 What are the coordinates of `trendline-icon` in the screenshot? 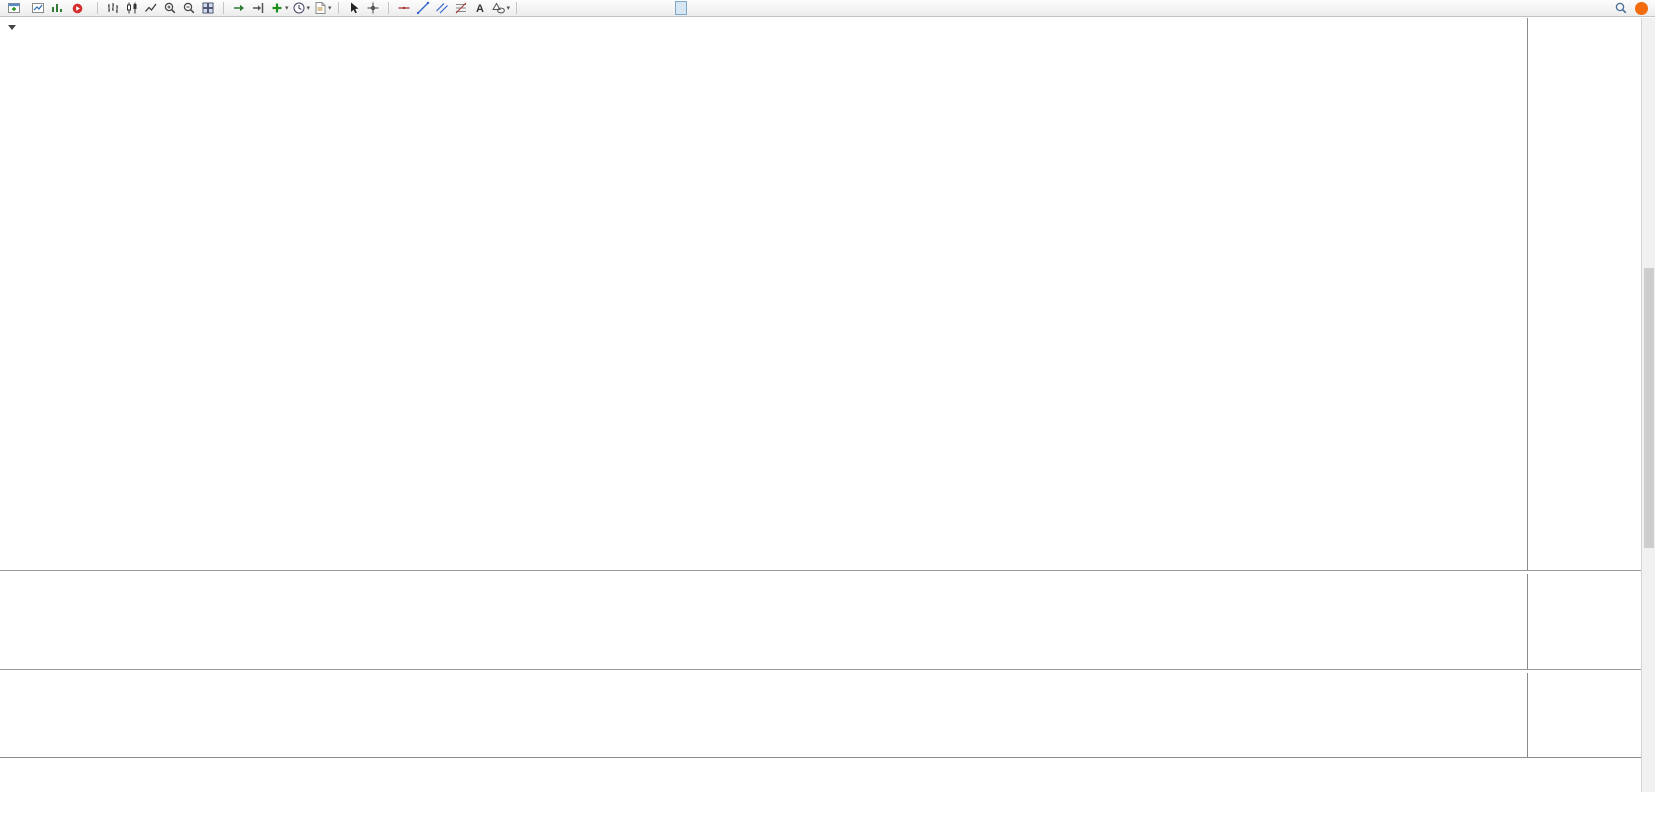 It's located at (423, 8).